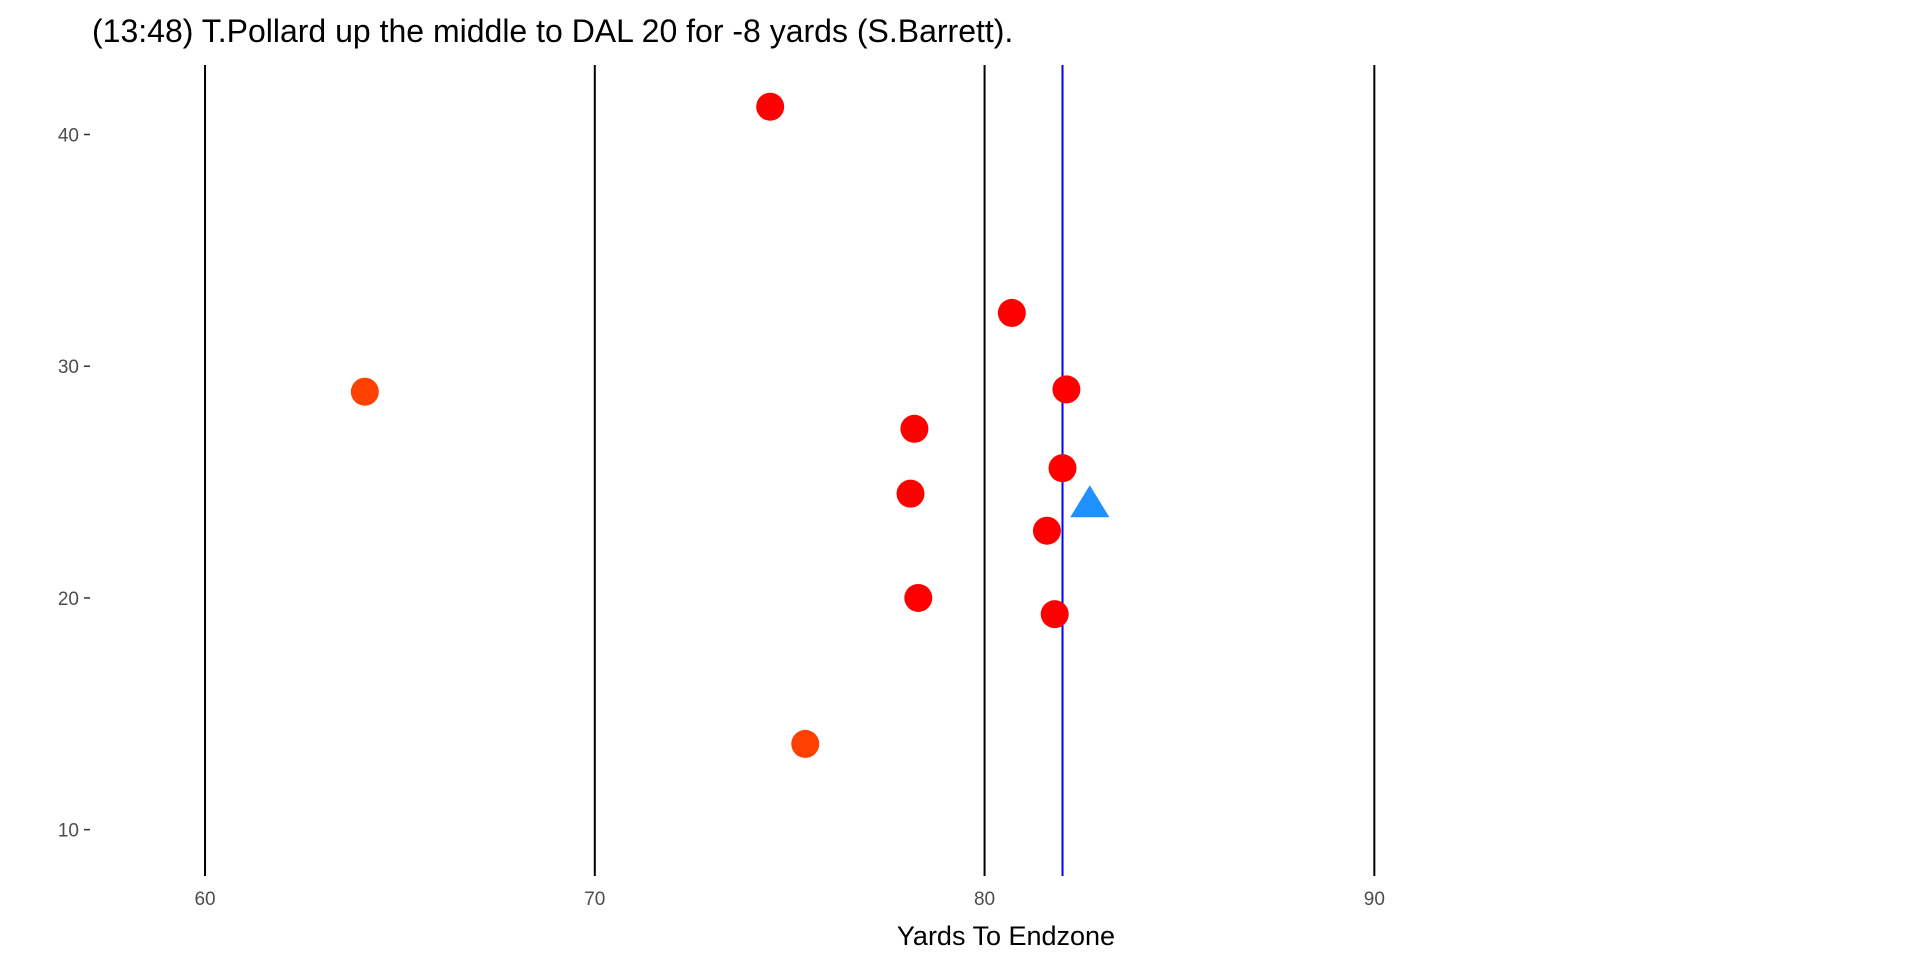 This screenshot has width=1920, height=960. Describe the element at coordinates (68, 367) in the screenshot. I see `y-tick-label: 30` at that location.